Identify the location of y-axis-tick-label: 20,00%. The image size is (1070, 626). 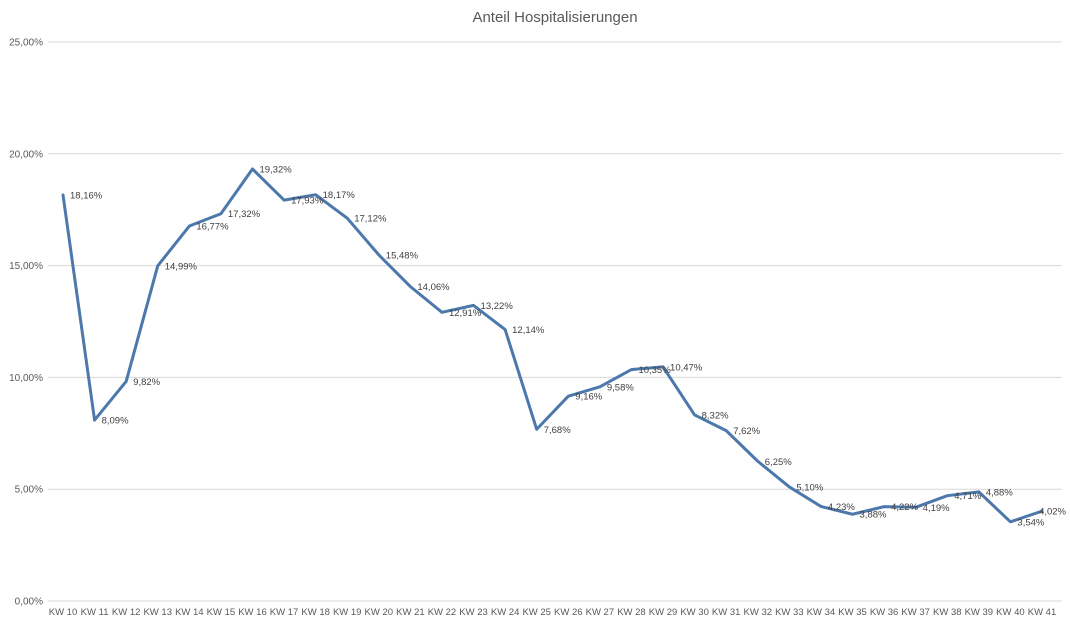
(26, 154).